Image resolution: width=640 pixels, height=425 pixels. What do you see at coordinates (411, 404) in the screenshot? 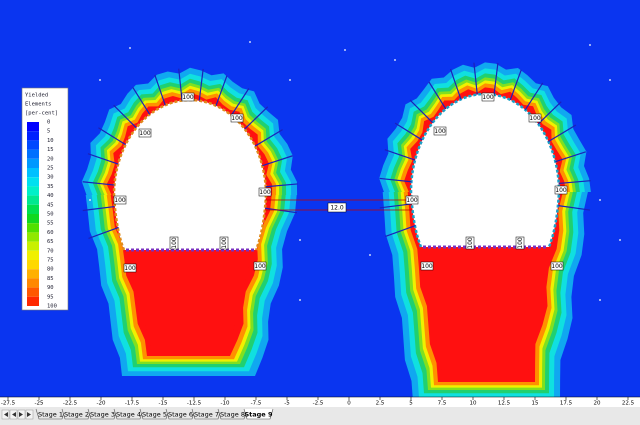
I see `x-tick-label: 5` at bounding box center [411, 404].